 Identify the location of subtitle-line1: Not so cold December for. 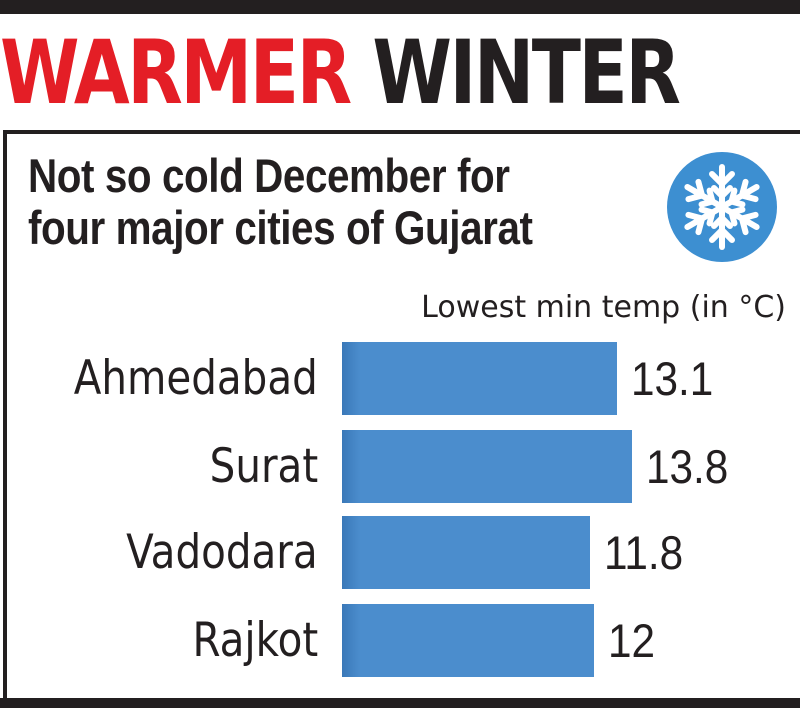
(269, 175).